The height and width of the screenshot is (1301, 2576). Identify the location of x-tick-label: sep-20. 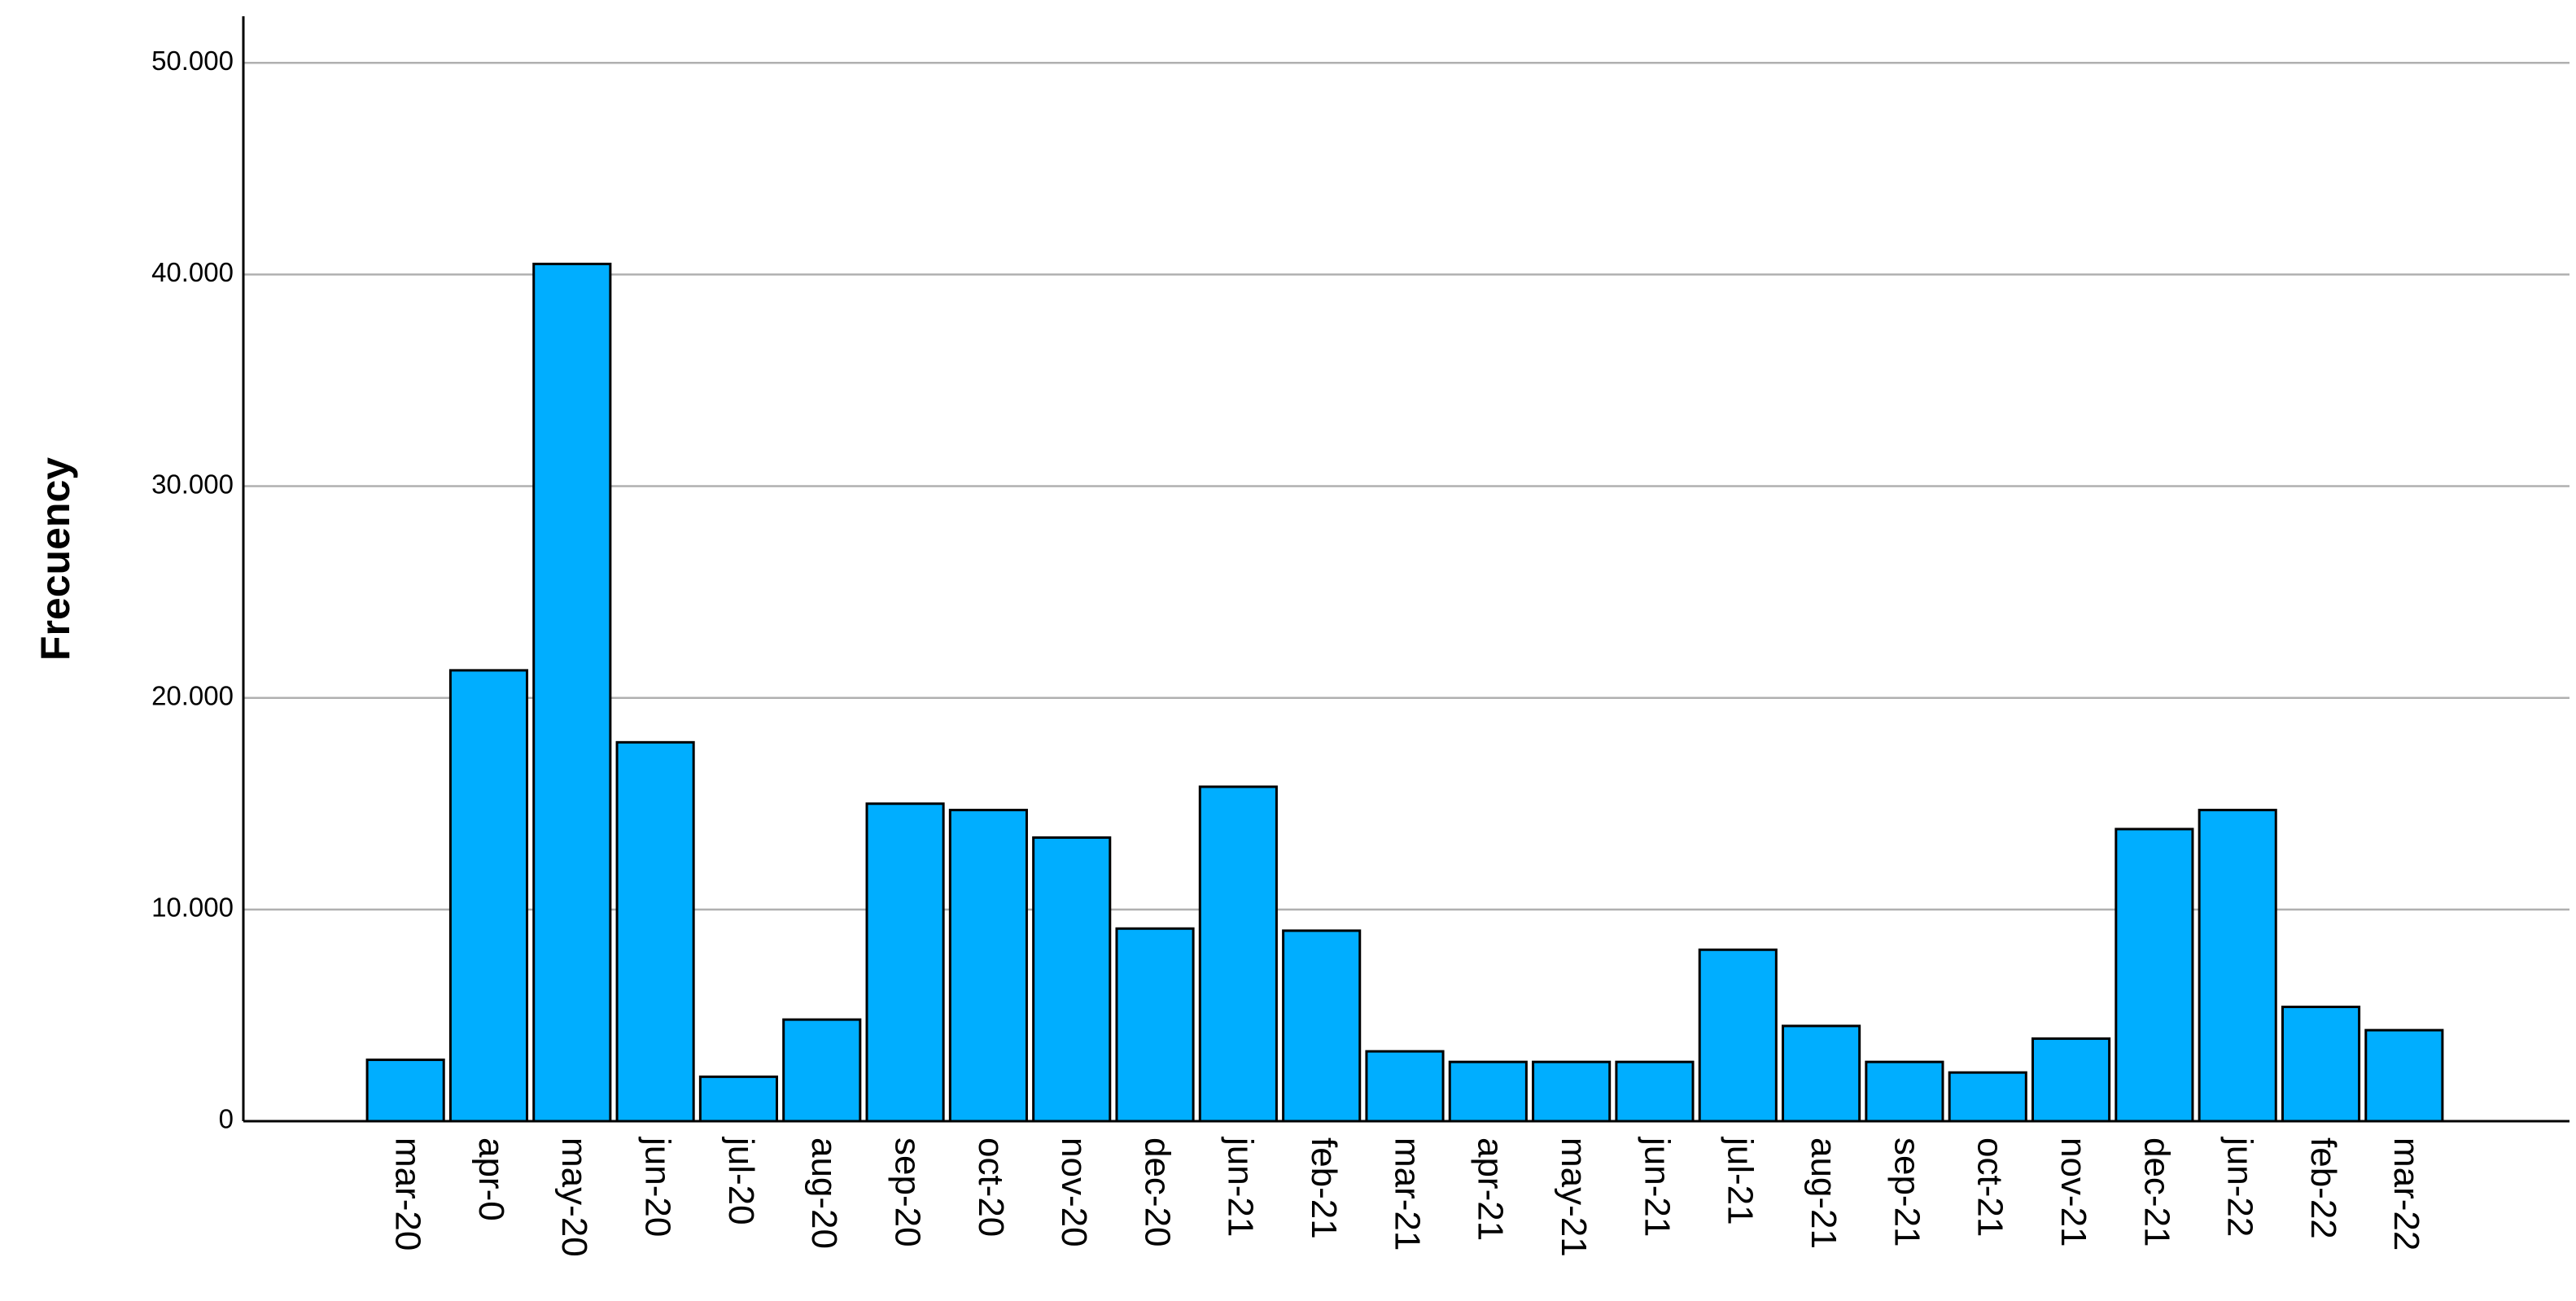
(907, 1192).